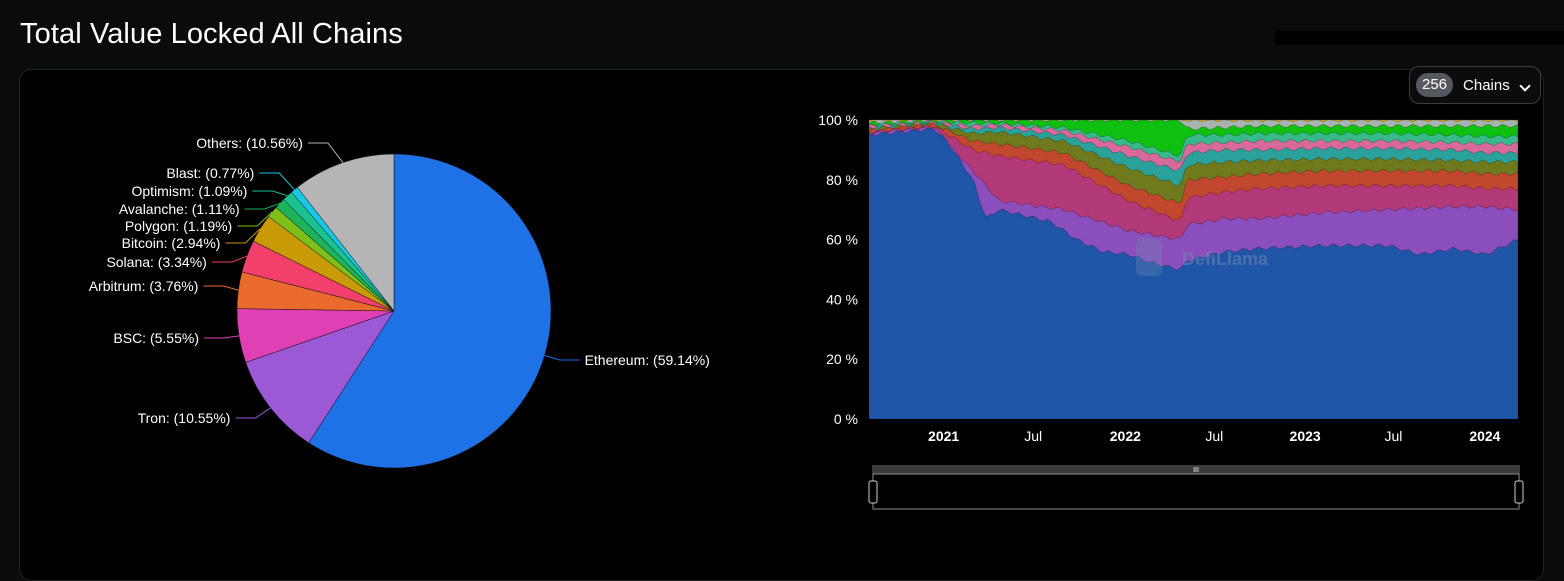 The width and height of the screenshot is (1564, 581). What do you see at coordinates (1484, 436) in the screenshot?
I see `x-tick-label: 2024` at bounding box center [1484, 436].